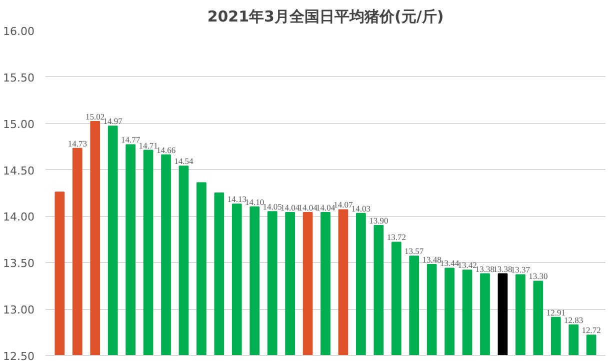  What do you see at coordinates (130, 139) in the screenshot?
I see `data-label: 14.77` at bounding box center [130, 139].